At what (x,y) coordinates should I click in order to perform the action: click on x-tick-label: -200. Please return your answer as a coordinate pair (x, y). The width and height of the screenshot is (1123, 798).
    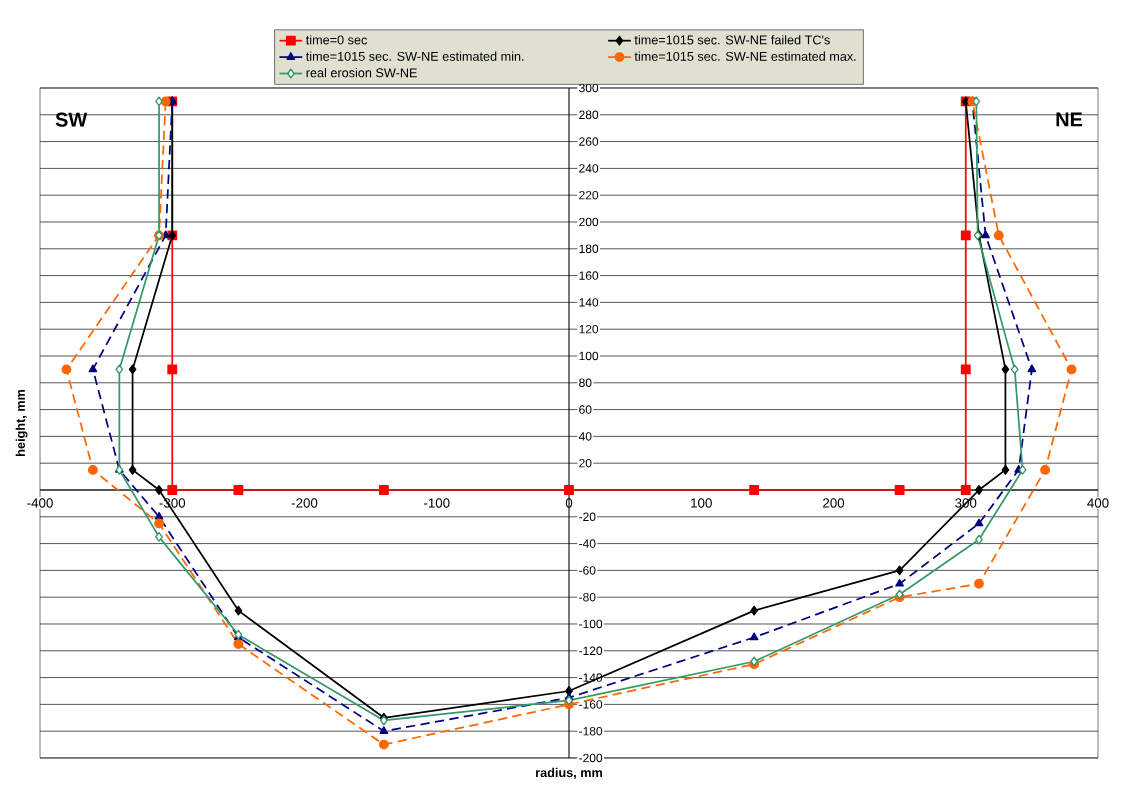
    Looking at the image, I should click on (304, 503).